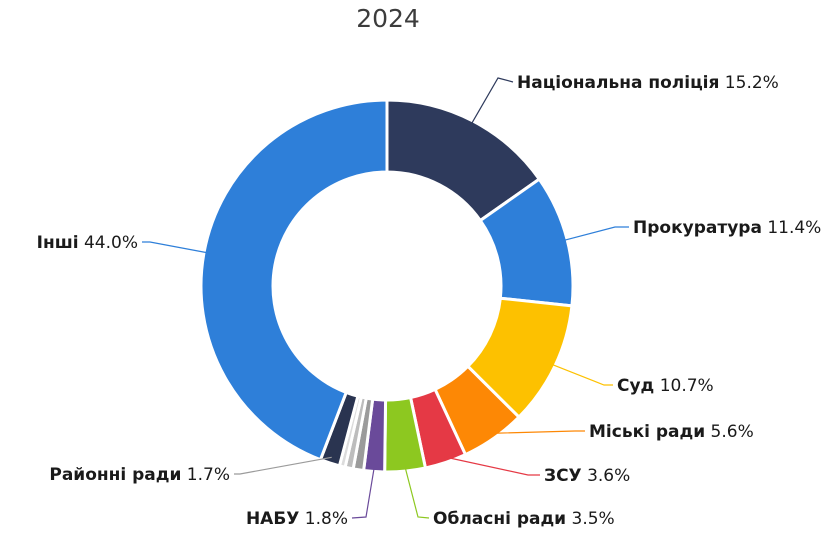  Describe the element at coordinates (499, 519) in the screenshot. I see `label-name: Обласні ради` at that location.